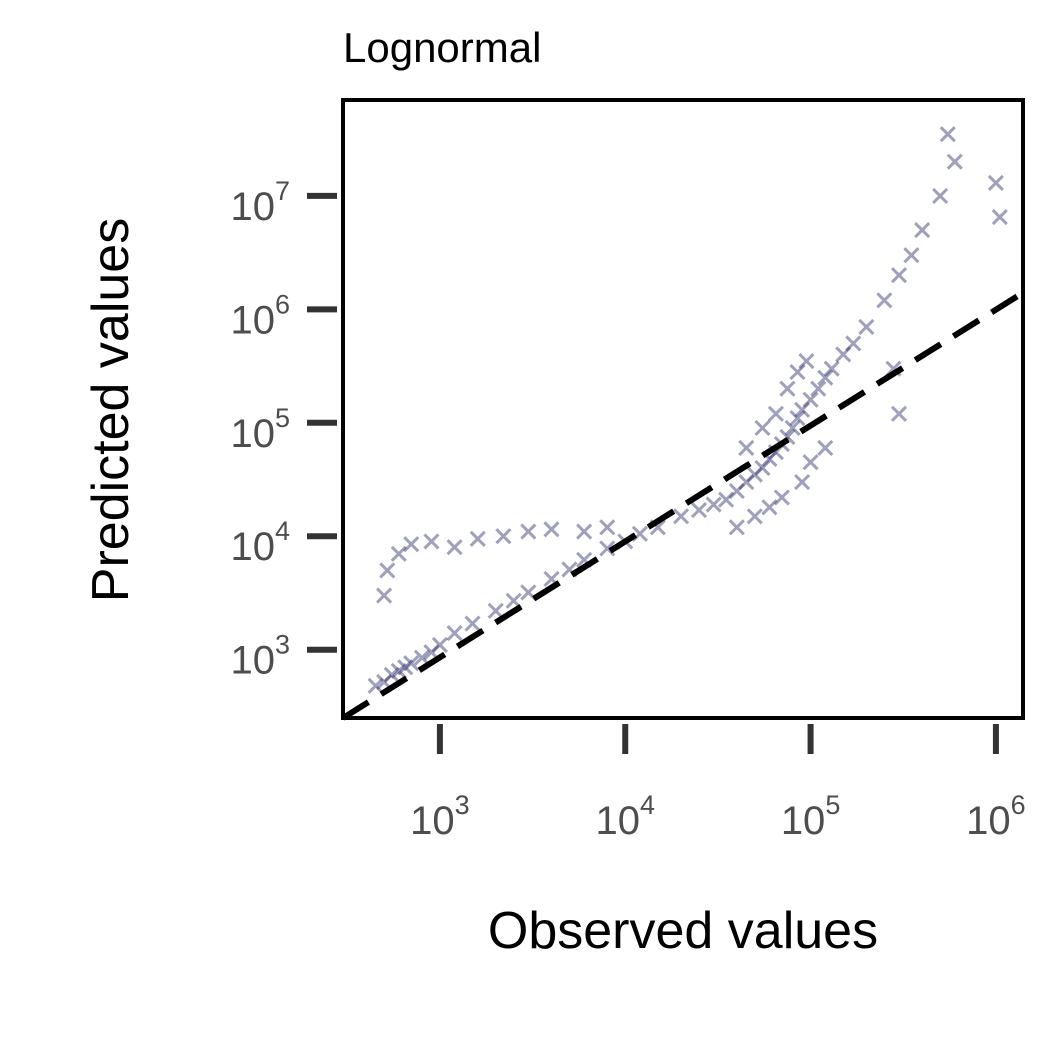  I want to click on y-tick-label: 10⁵, so click(260, 429).